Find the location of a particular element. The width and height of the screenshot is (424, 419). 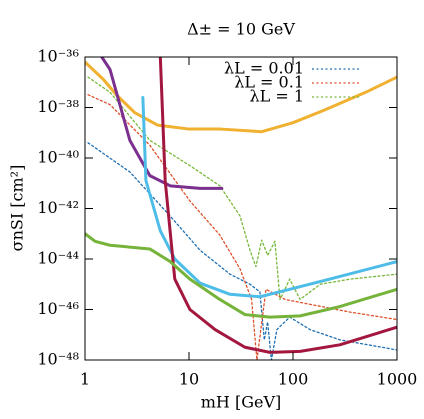

y-tick-label: 10⁻³⁶ is located at coordinates (58, 56).